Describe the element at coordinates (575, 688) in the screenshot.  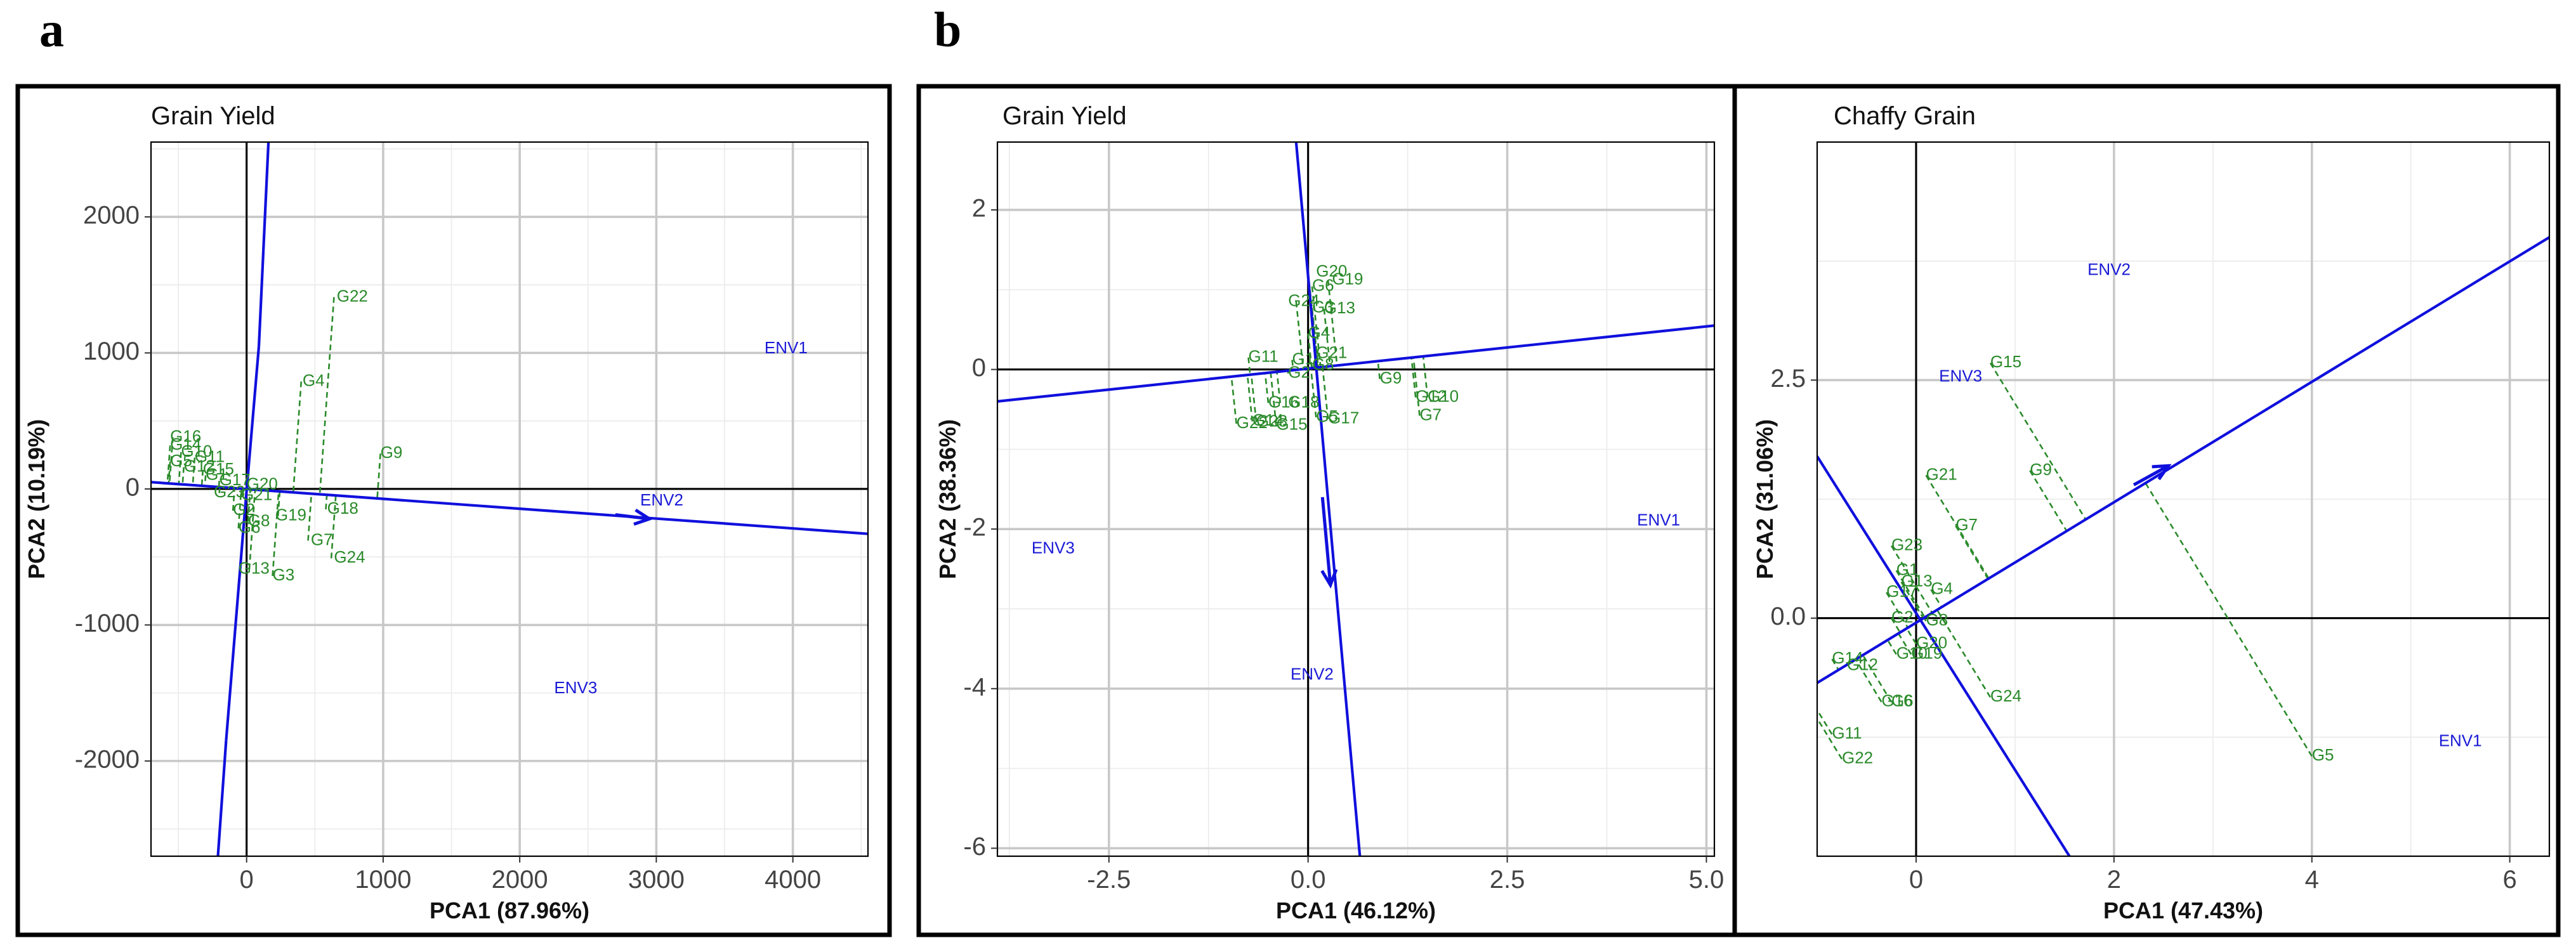
I see `env-label-ENV3: ENV3` at that location.